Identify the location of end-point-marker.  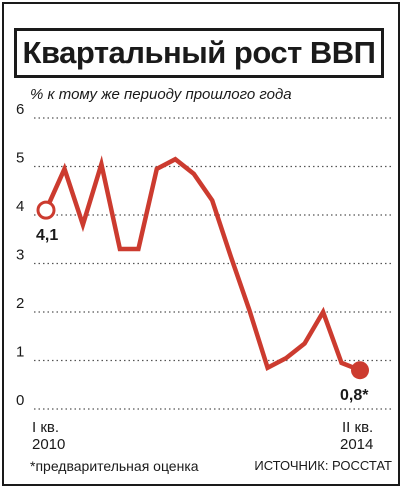
(360, 370).